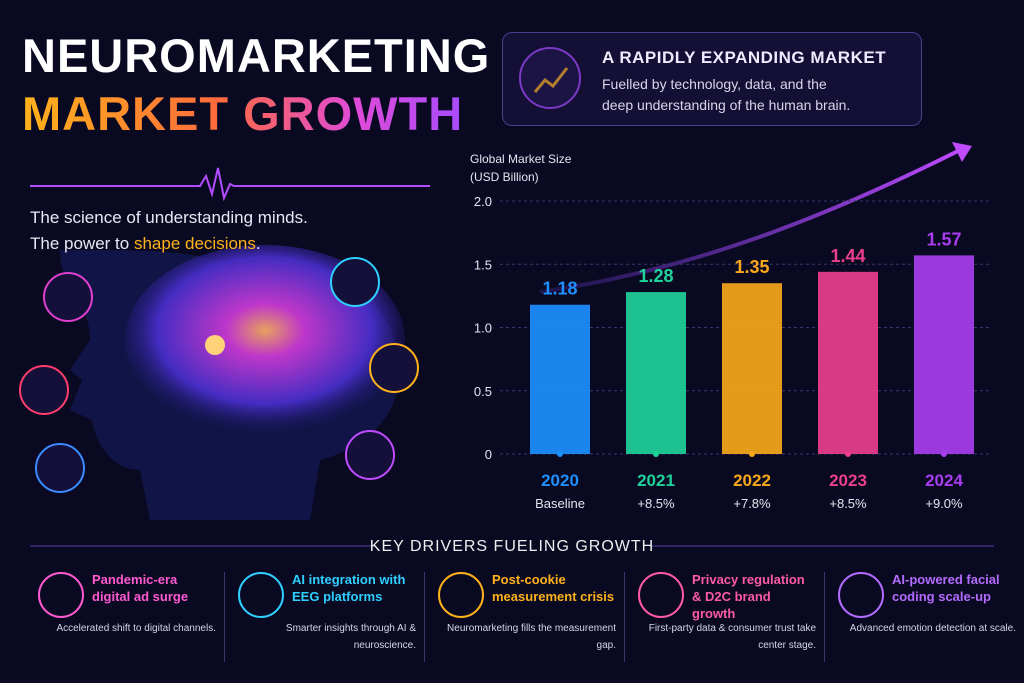  I want to click on value-label: 1.35, so click(751, 267).